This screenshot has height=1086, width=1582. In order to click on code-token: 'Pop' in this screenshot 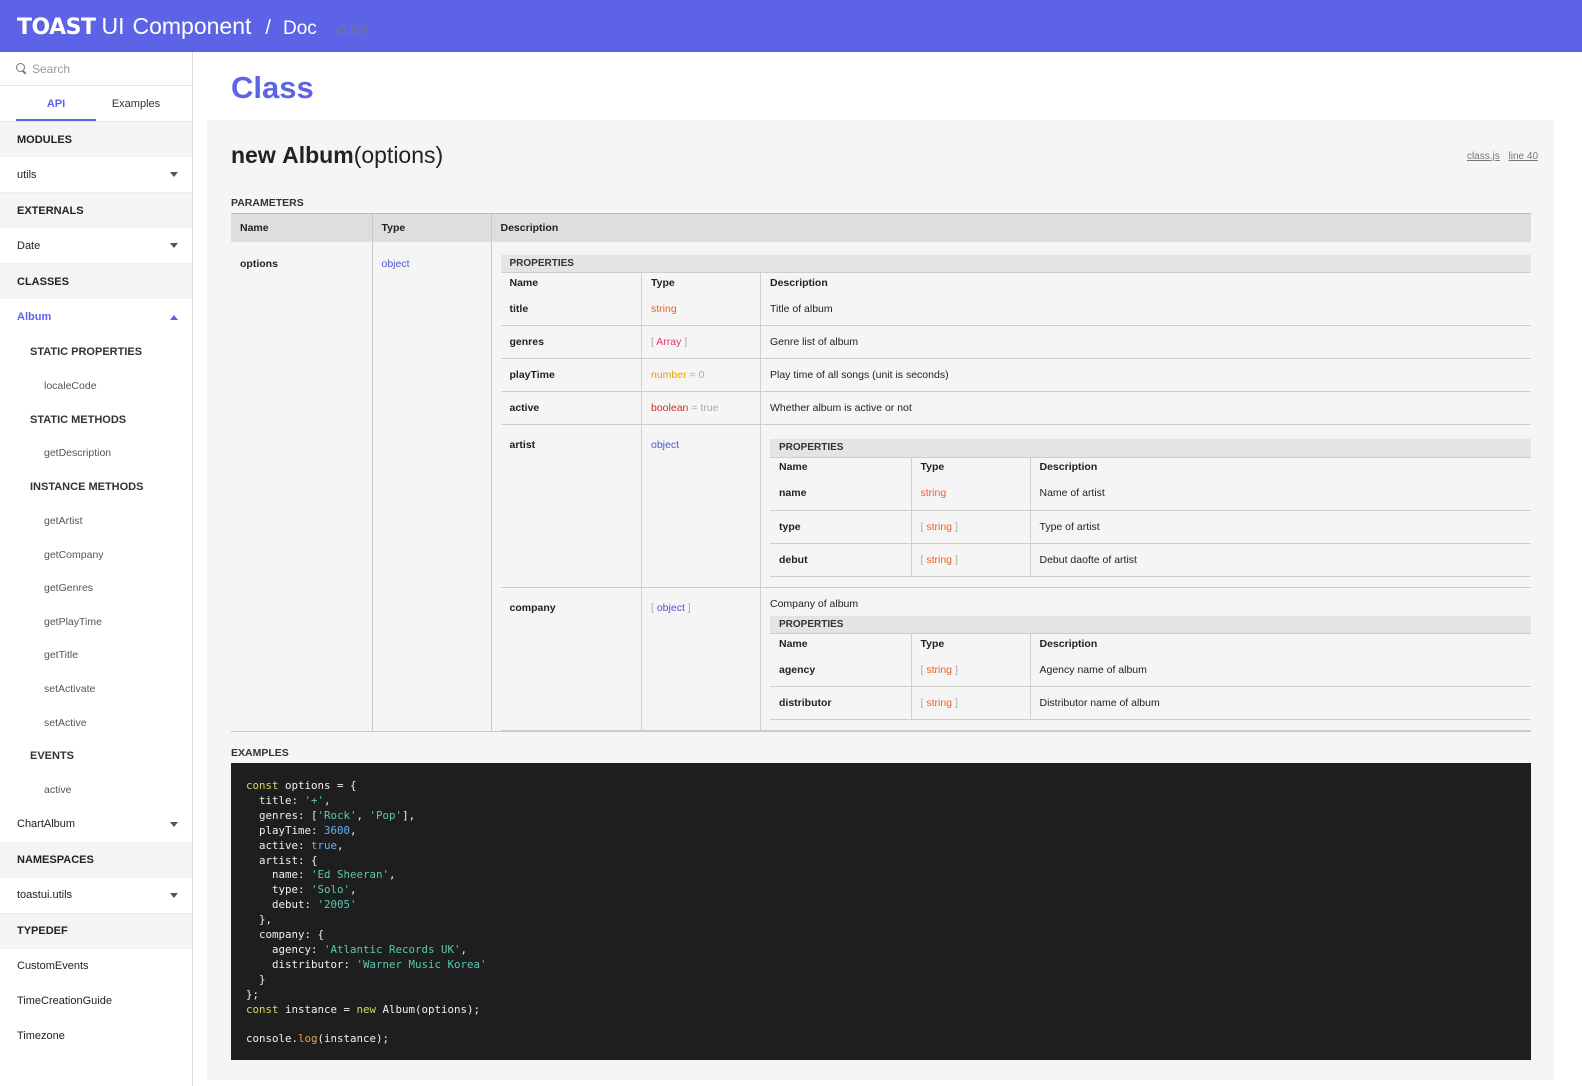, I will do `click(386, 815)`.